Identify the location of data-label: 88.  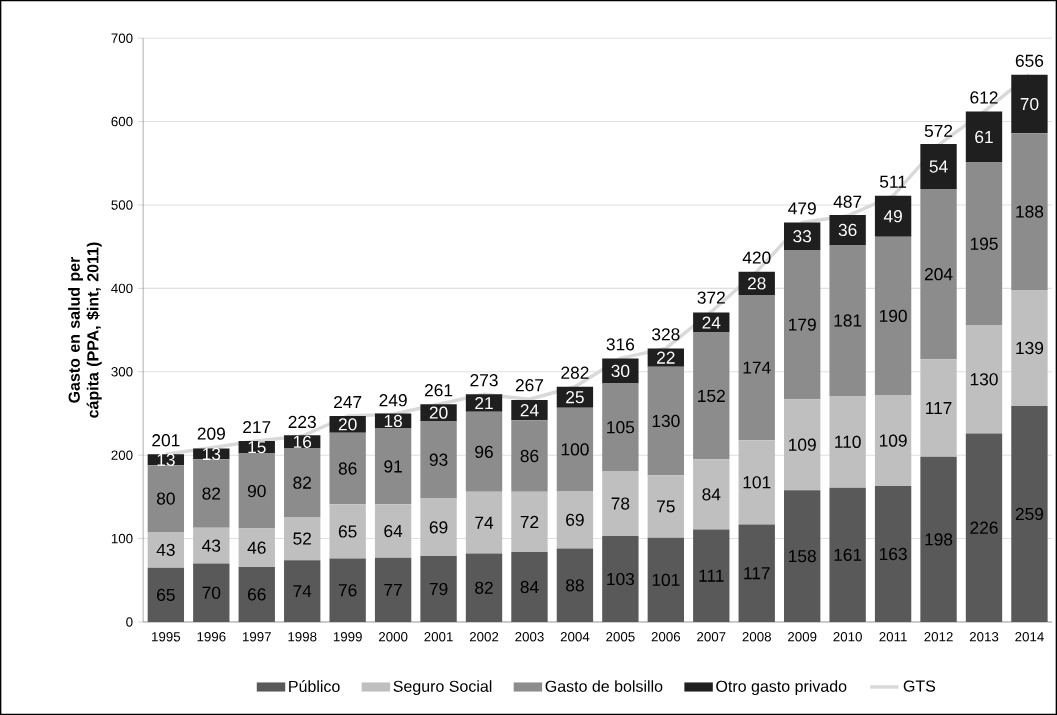
(575, 585).